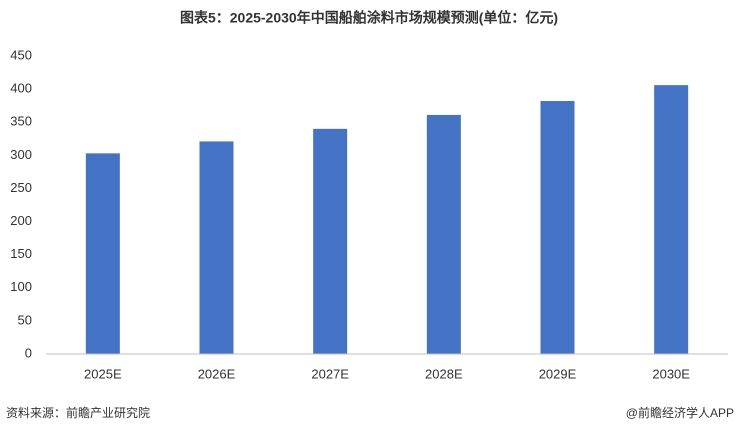 The height and width of the screenshot is (435, 738). I want to click on x-tick-label: 2027E, so click(330, 373).